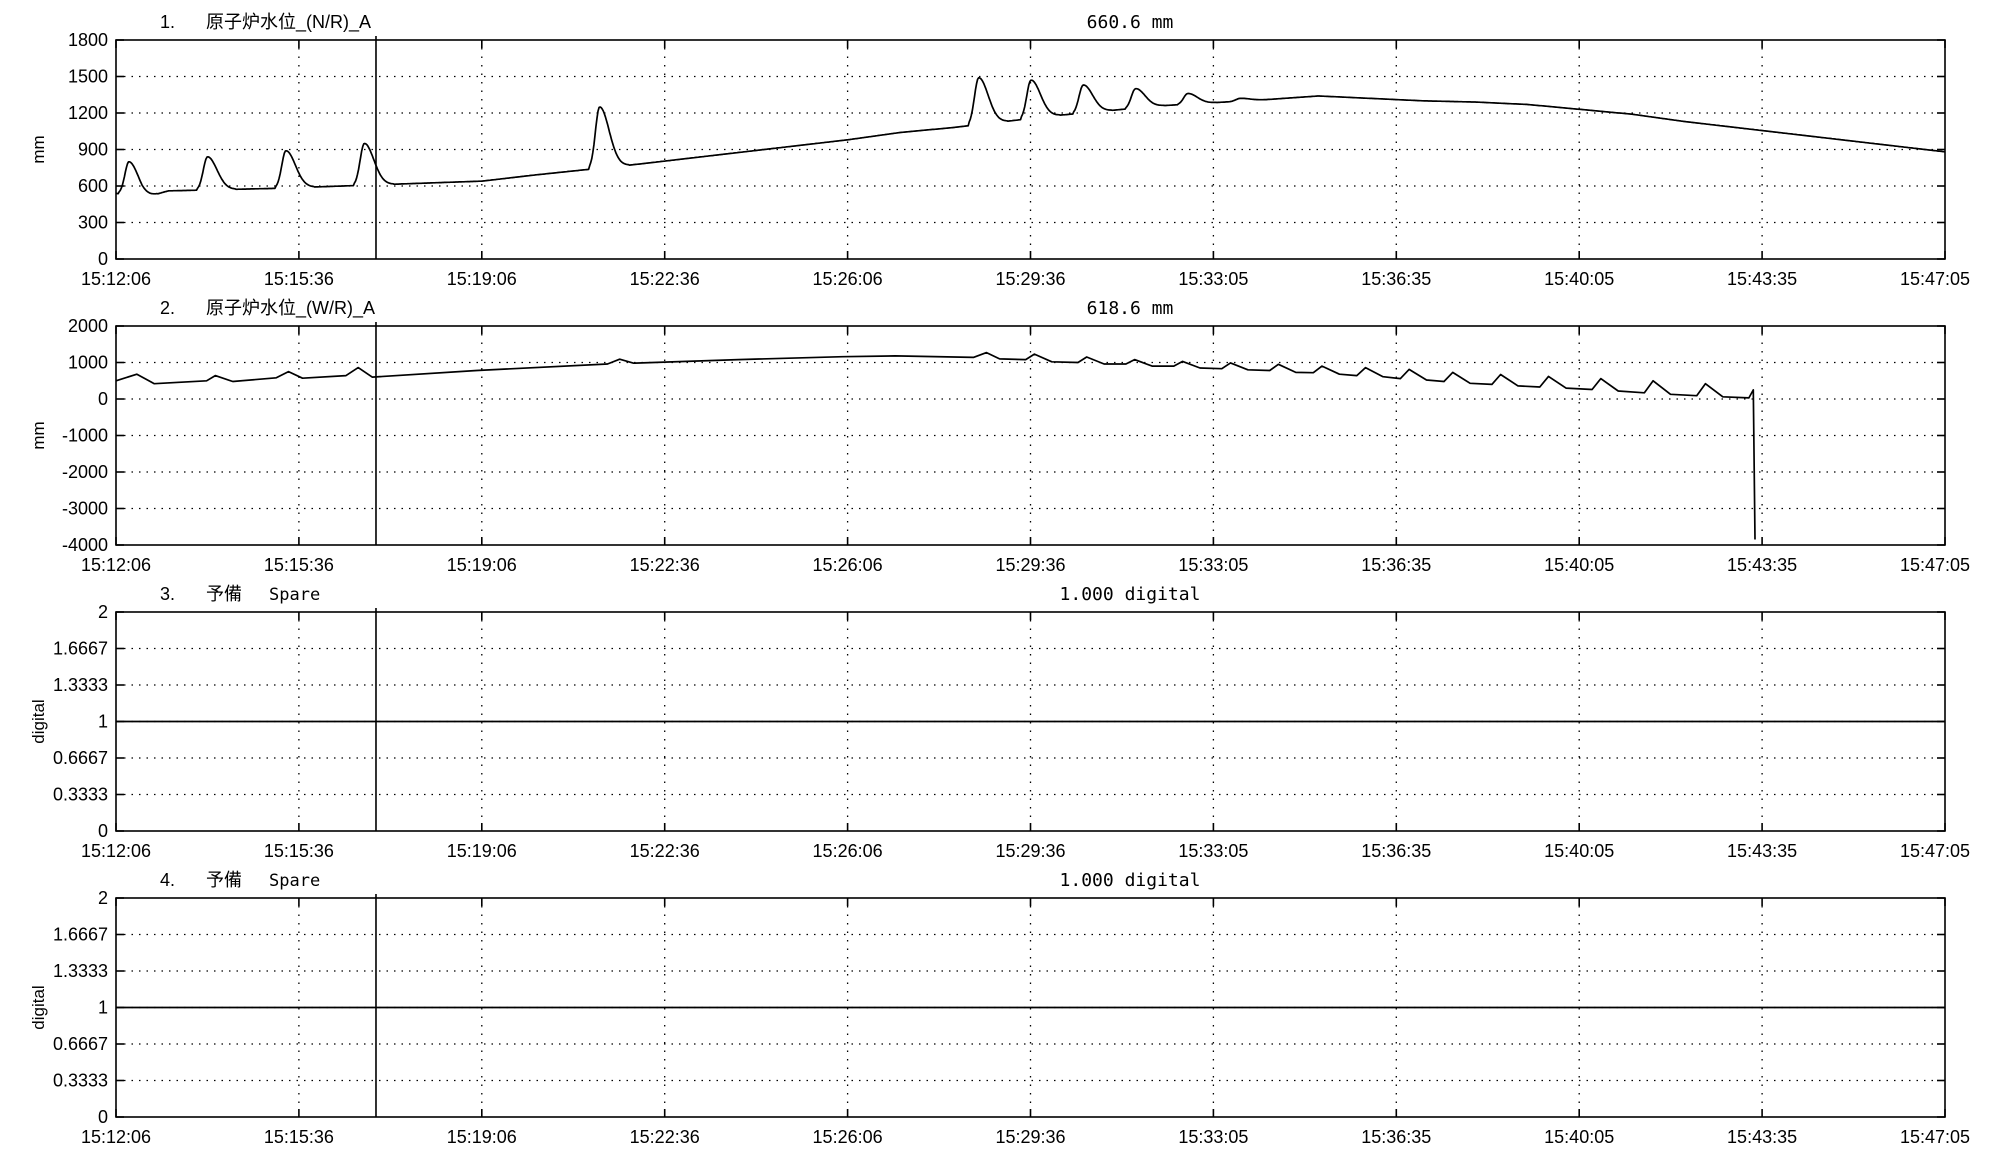 The height and width of the screenshot is (1149, 1992). I want to click on y-tick-label: 1500, so click(88, 77).